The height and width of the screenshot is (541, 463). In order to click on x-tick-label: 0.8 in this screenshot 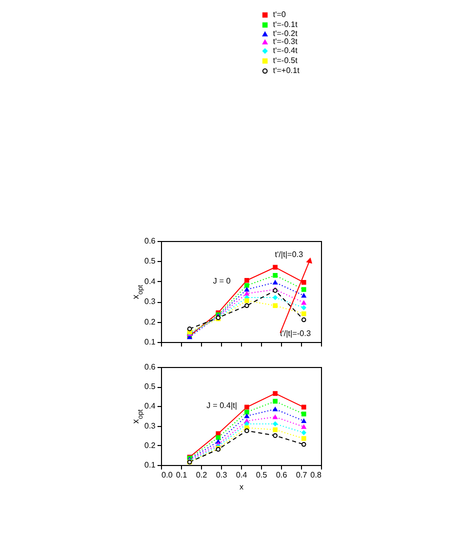, I will do `click(316, 475)`.